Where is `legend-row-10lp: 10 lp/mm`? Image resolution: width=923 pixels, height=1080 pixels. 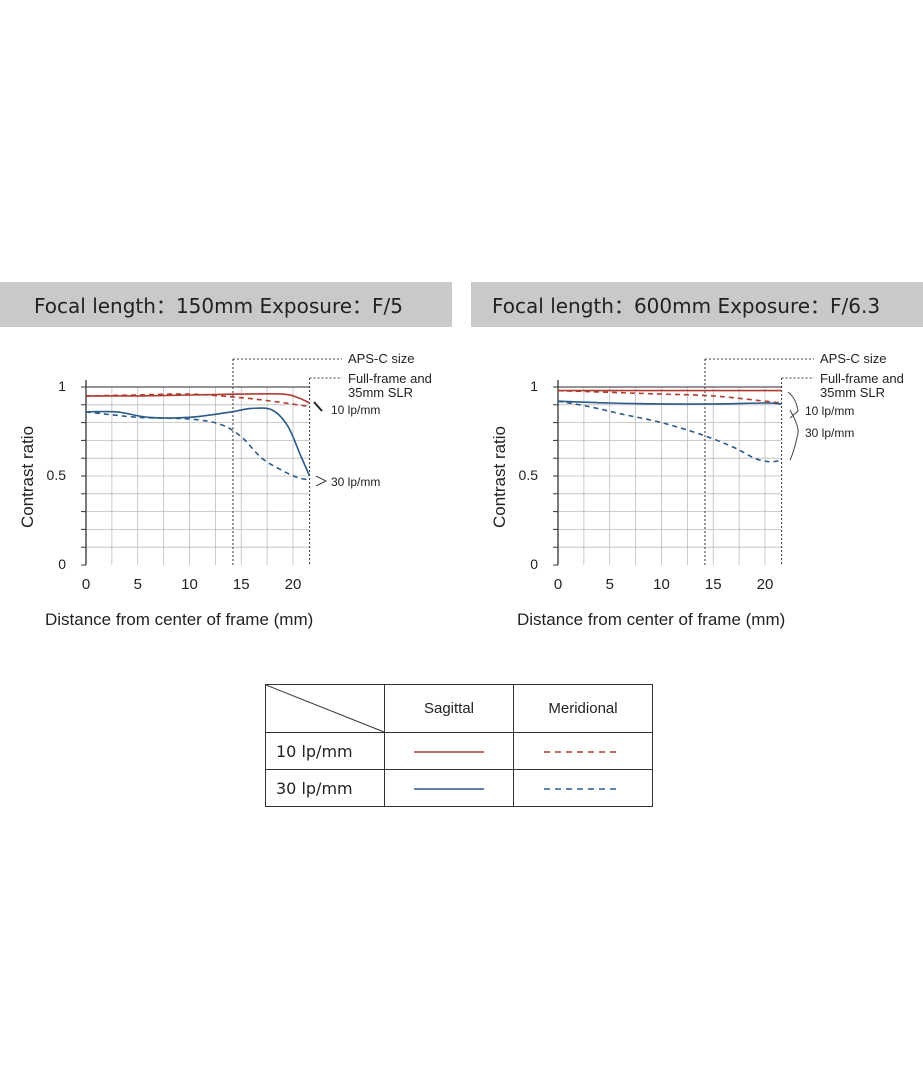
legend-row-10lp: 10 lp/mm is located at coordinates (459, 751).